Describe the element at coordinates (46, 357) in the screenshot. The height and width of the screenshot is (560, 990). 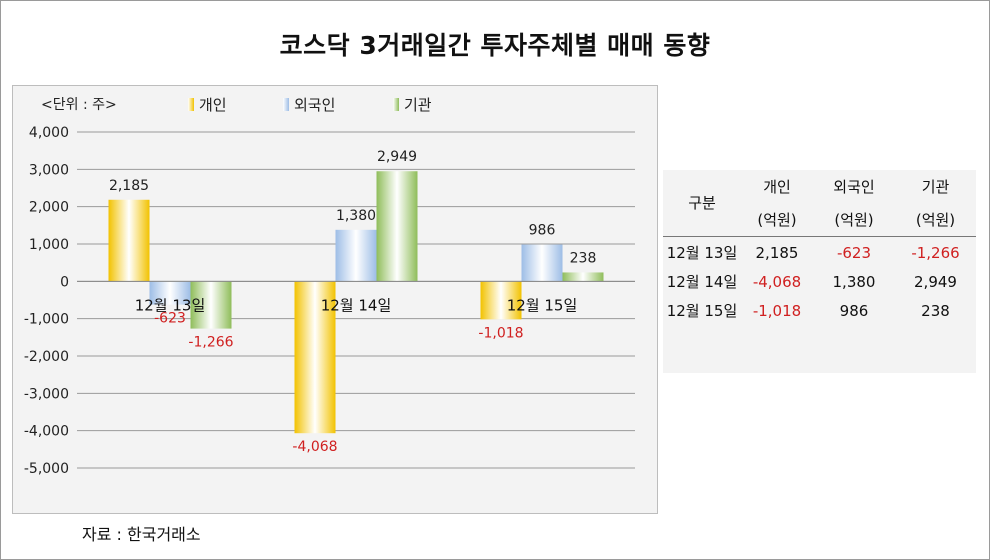
I see `y-tick-label: -2,000` at that location.